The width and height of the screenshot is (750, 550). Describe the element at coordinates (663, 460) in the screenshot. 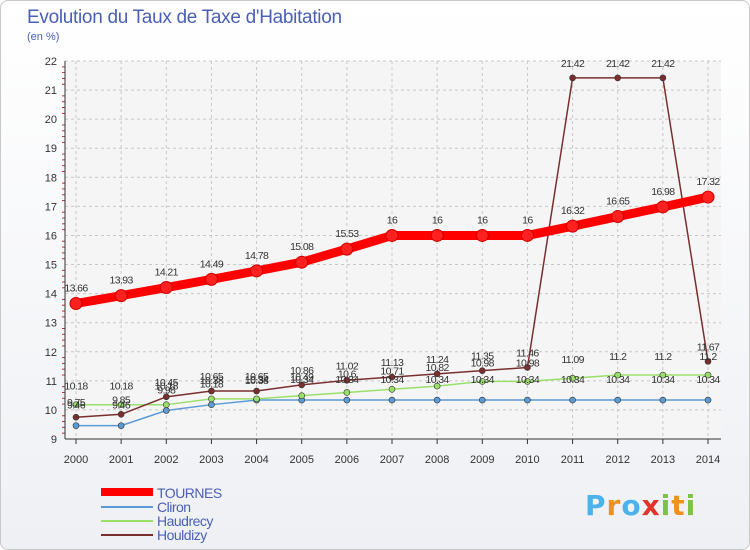

I see `x-tick-label: 2013` at that location.